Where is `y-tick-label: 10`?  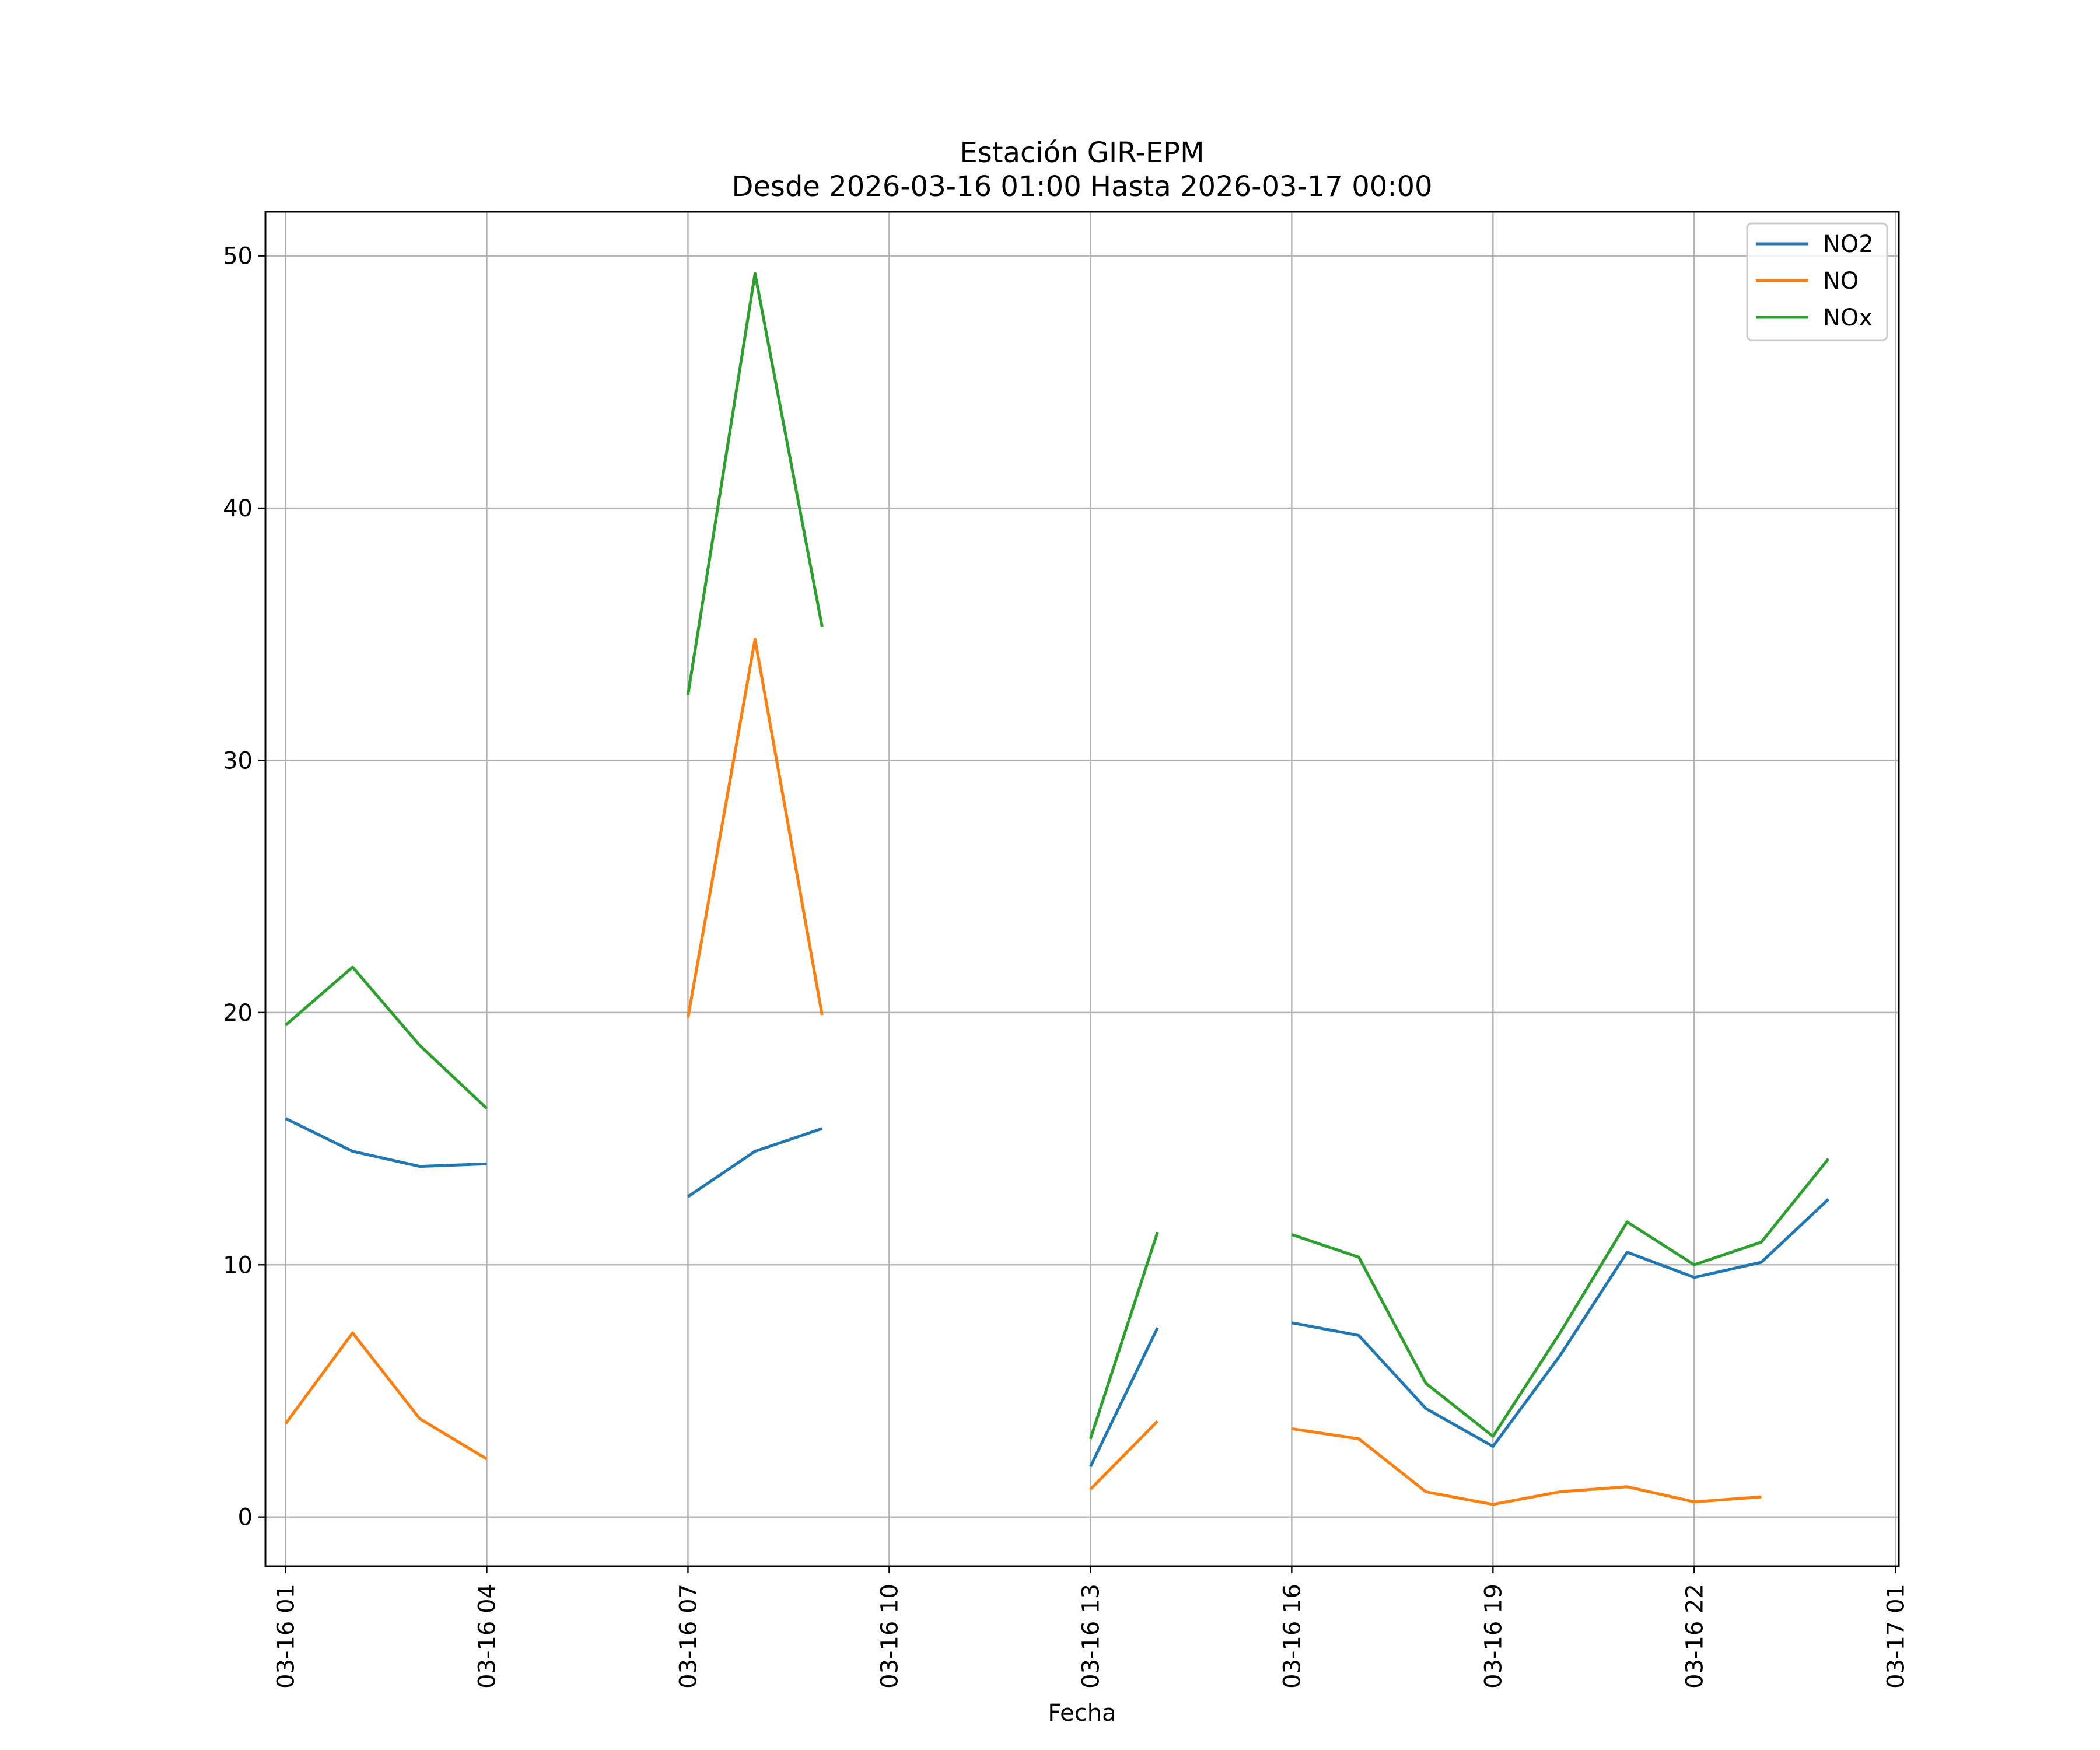
y-tick-label: 10 is located at coordinates (238, 1265).